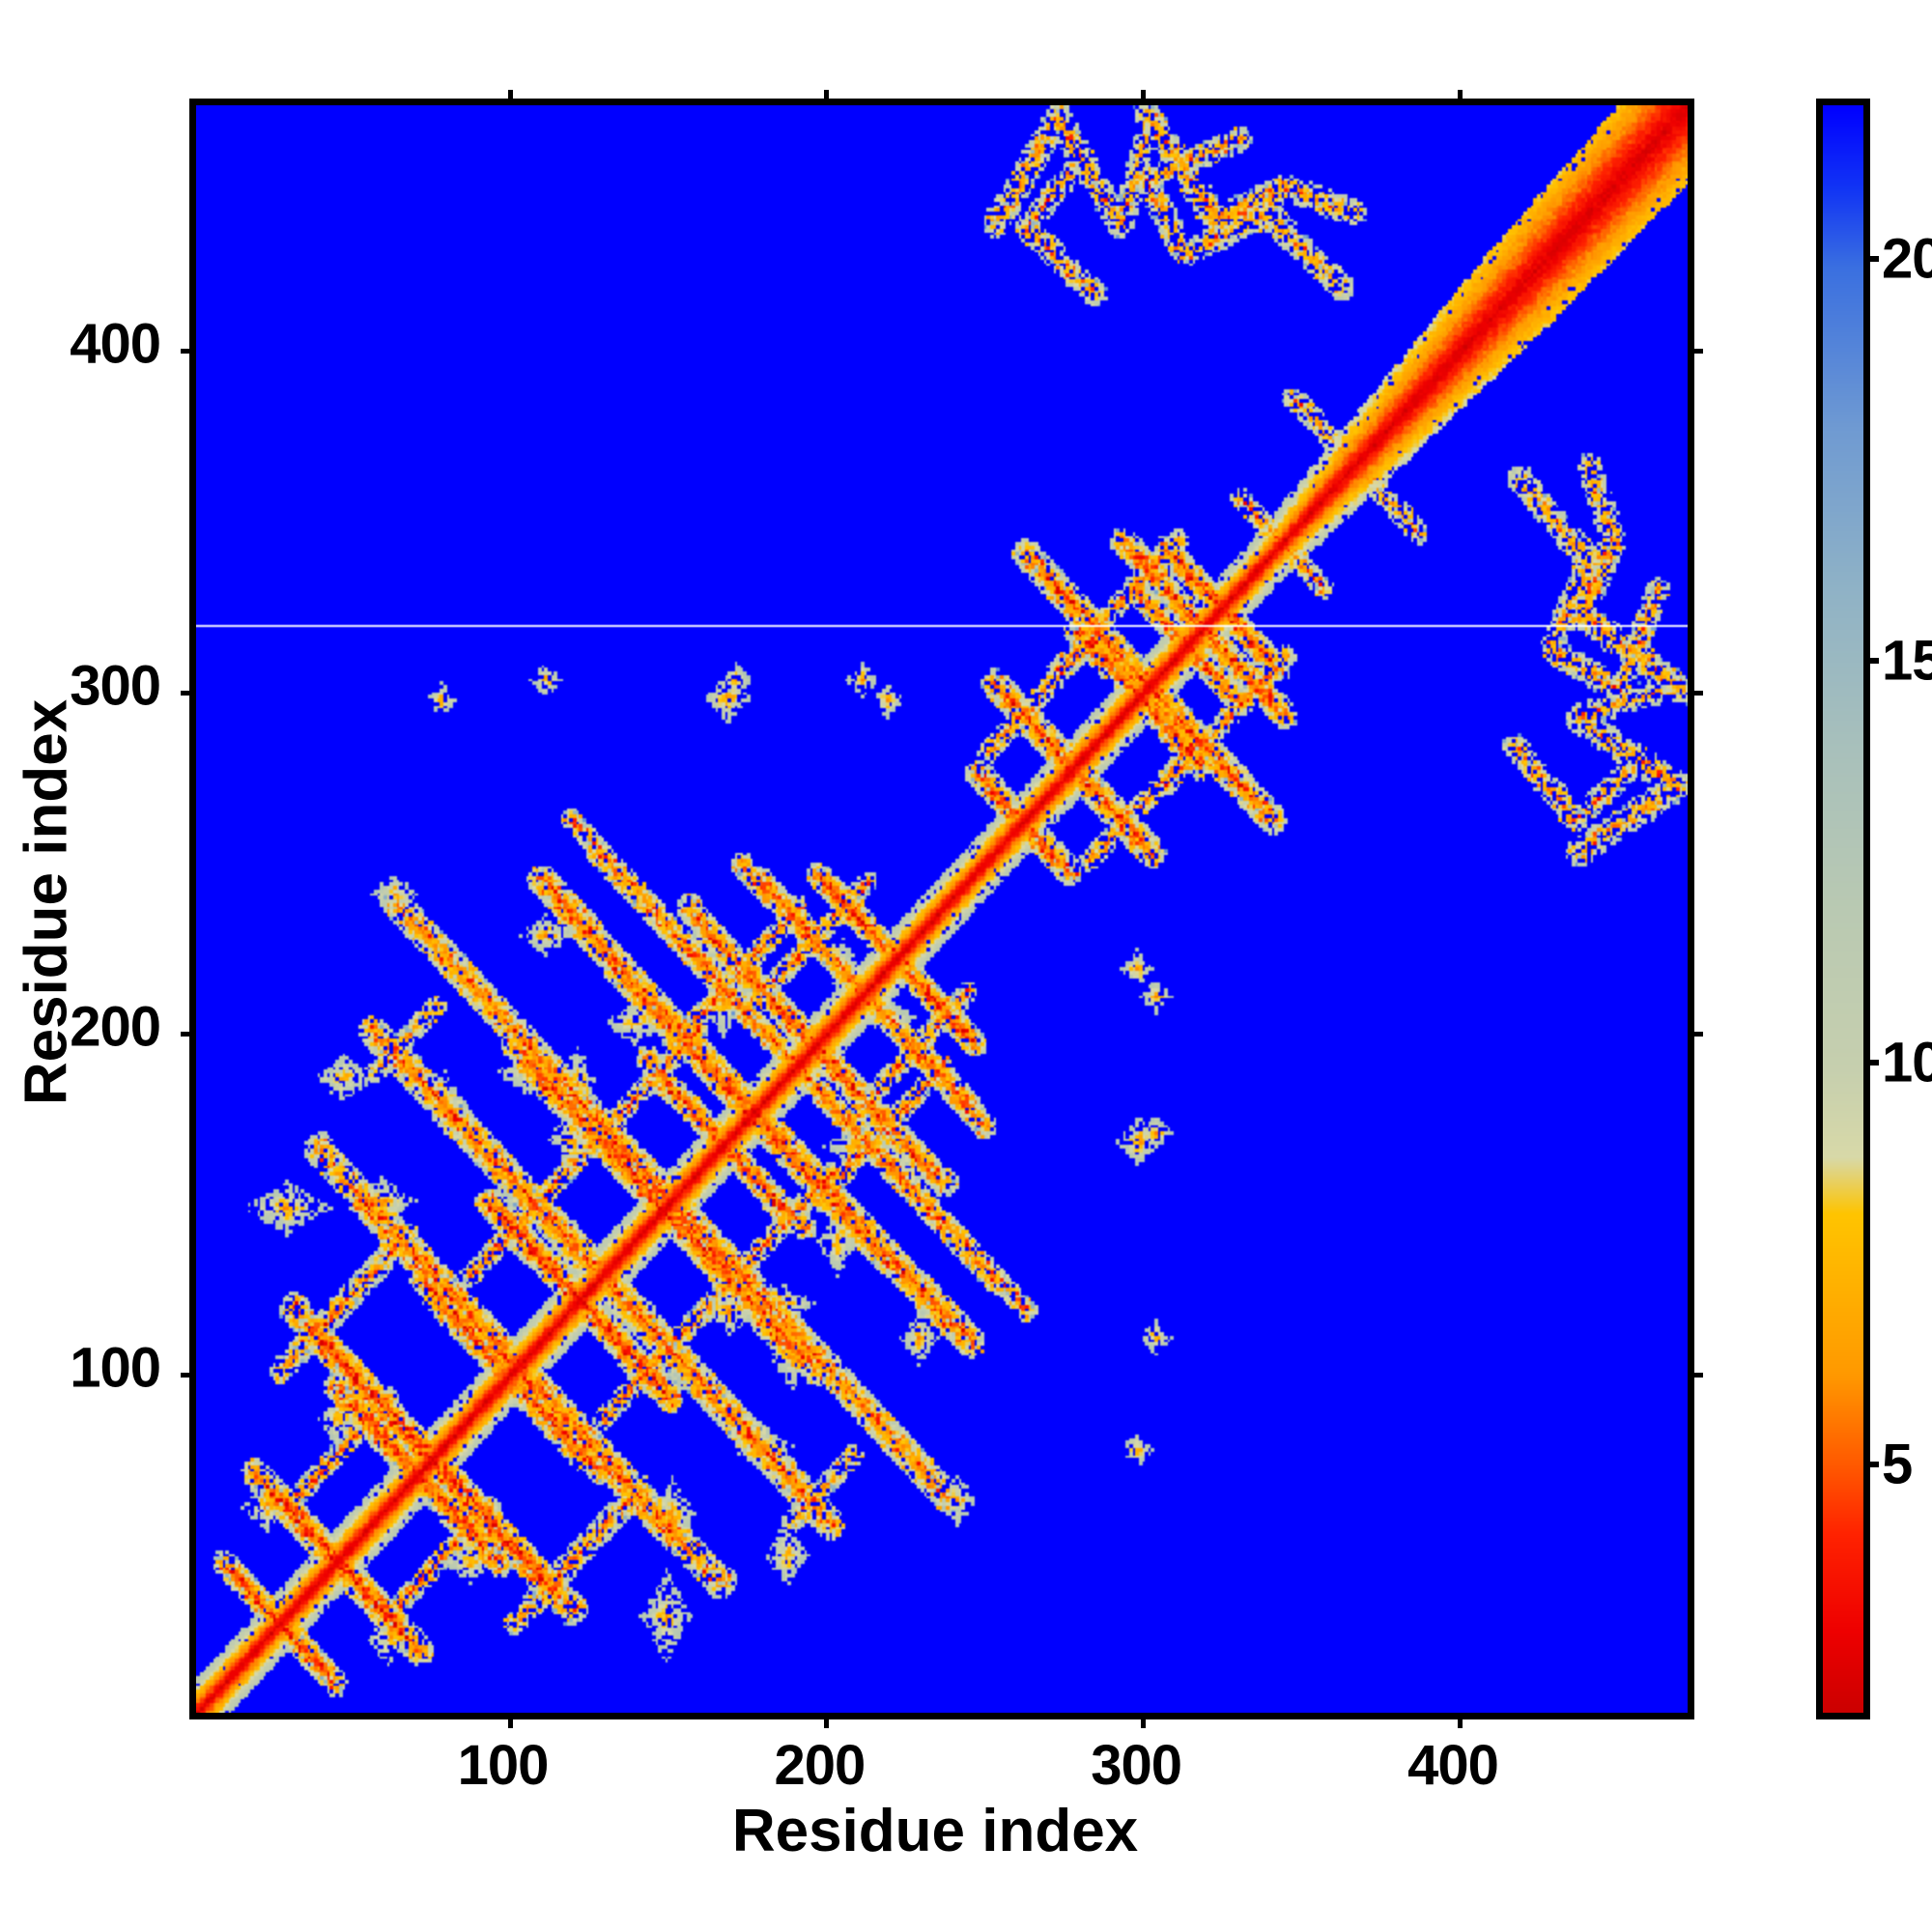 The height and width of the screenshot is (1932, 1932). What do you see at coordinates (935, 1831) in the screenshot?
I see `x-axis-title: Residue index` at bounding box center [935, 1831].